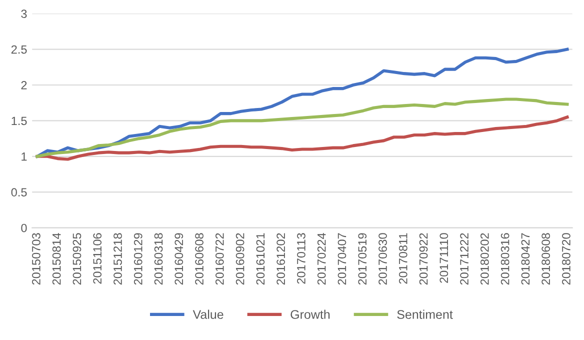  What do you see at coordinates (382, 259) in the screenshot?
I see `x-tick-label: 20170630` at bounding box center [382, 259].